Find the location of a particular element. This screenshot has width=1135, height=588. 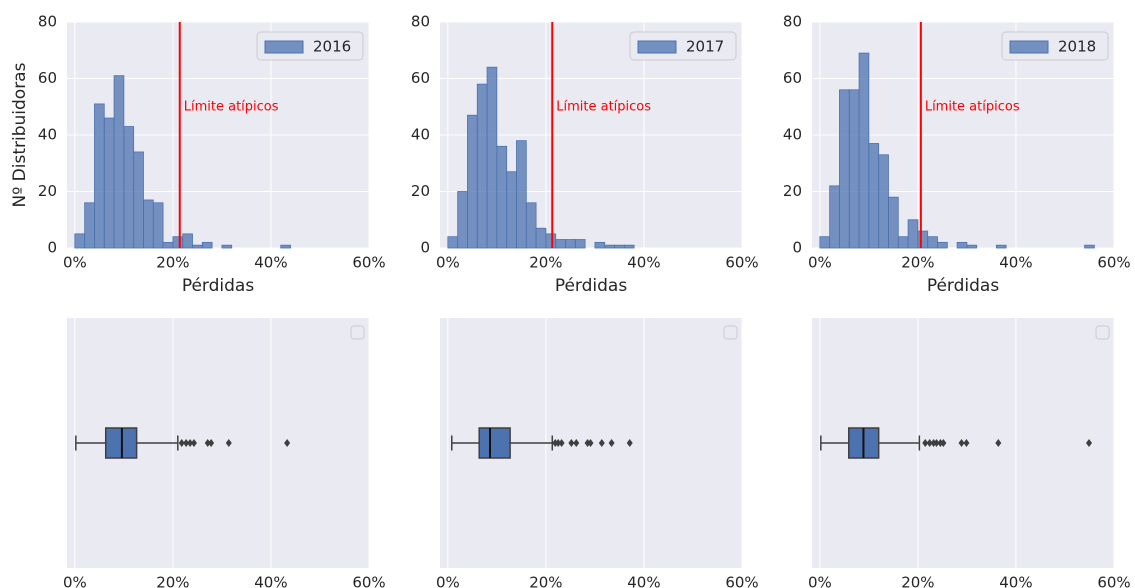

empty-legend is located at coordinates (1102, 332).